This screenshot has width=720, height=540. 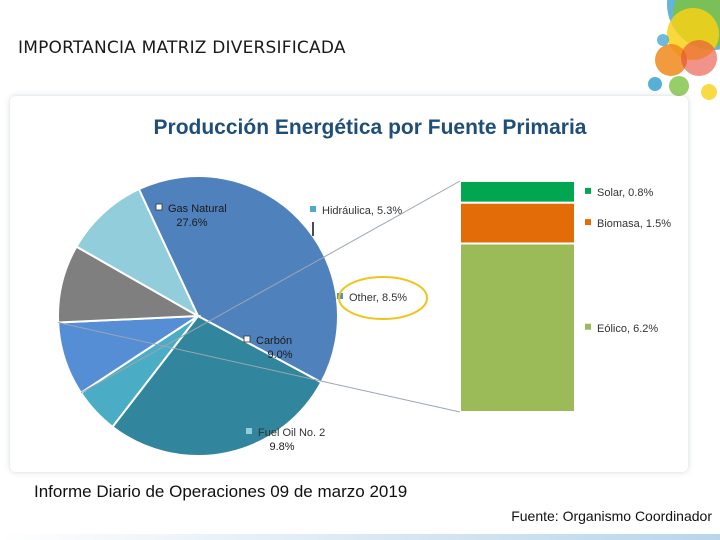 I want to click on breakdown-label-solar: Solar, 0.8%, so click(x=625, y=193).